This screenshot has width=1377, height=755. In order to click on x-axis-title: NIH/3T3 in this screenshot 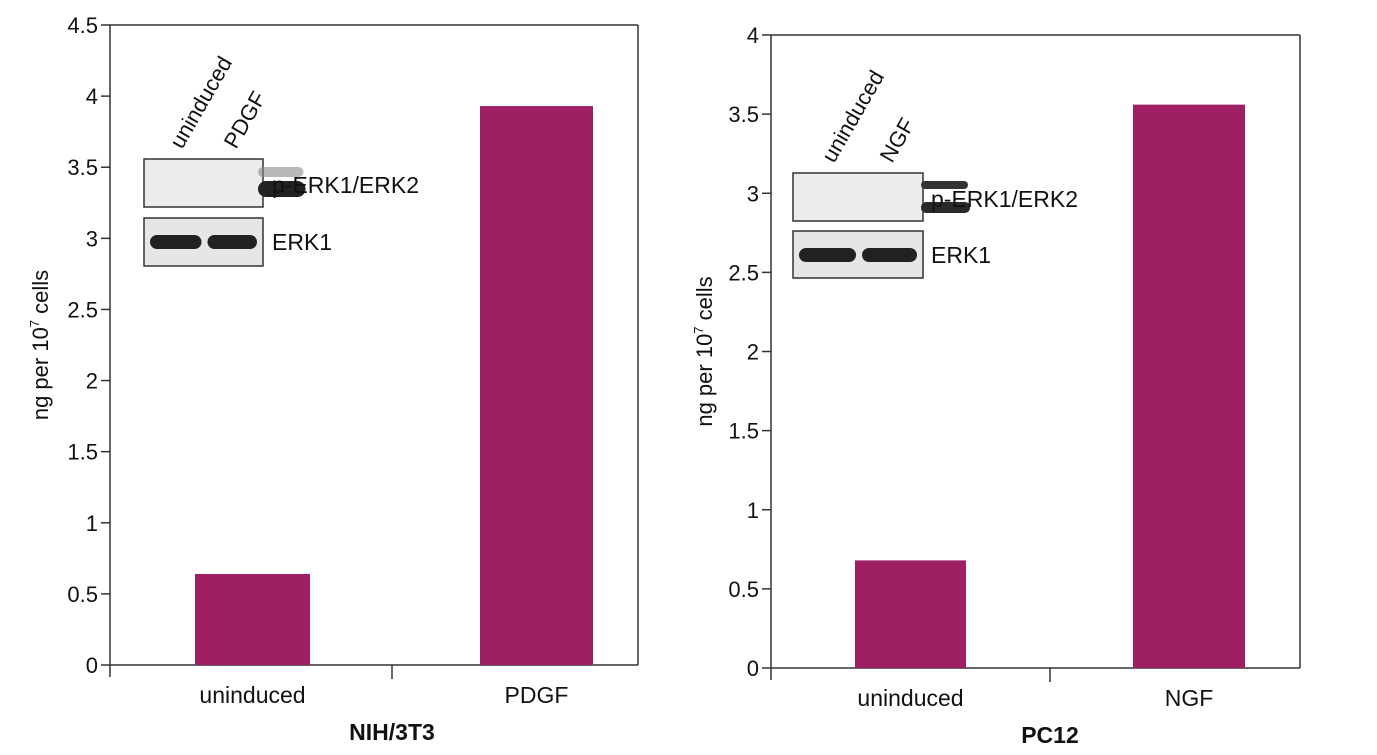, I will do `click(392, 732)`.